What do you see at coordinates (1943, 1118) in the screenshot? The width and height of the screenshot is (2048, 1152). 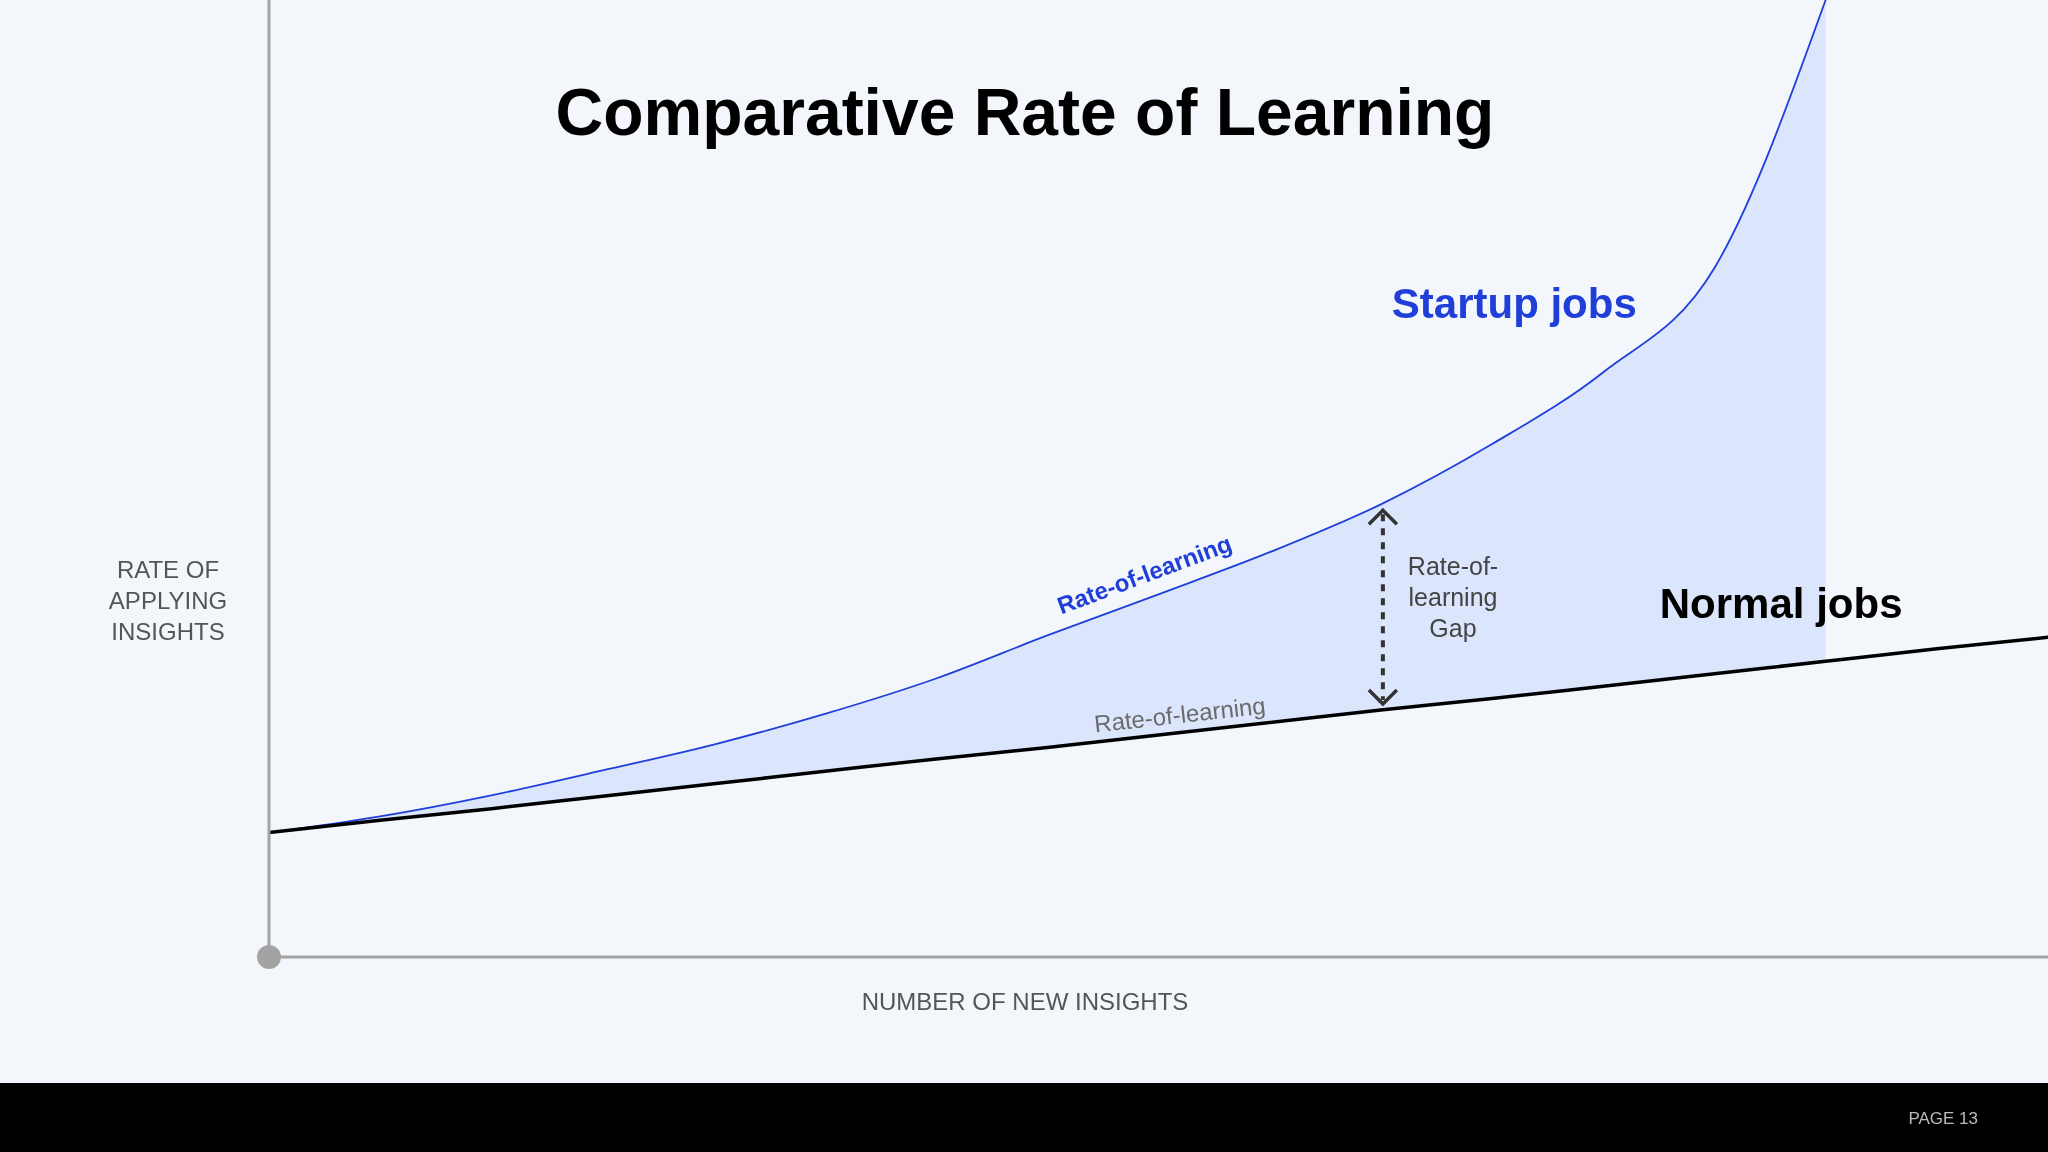 I see `text: PAGE 13` at bounding box center [1943, 1118].